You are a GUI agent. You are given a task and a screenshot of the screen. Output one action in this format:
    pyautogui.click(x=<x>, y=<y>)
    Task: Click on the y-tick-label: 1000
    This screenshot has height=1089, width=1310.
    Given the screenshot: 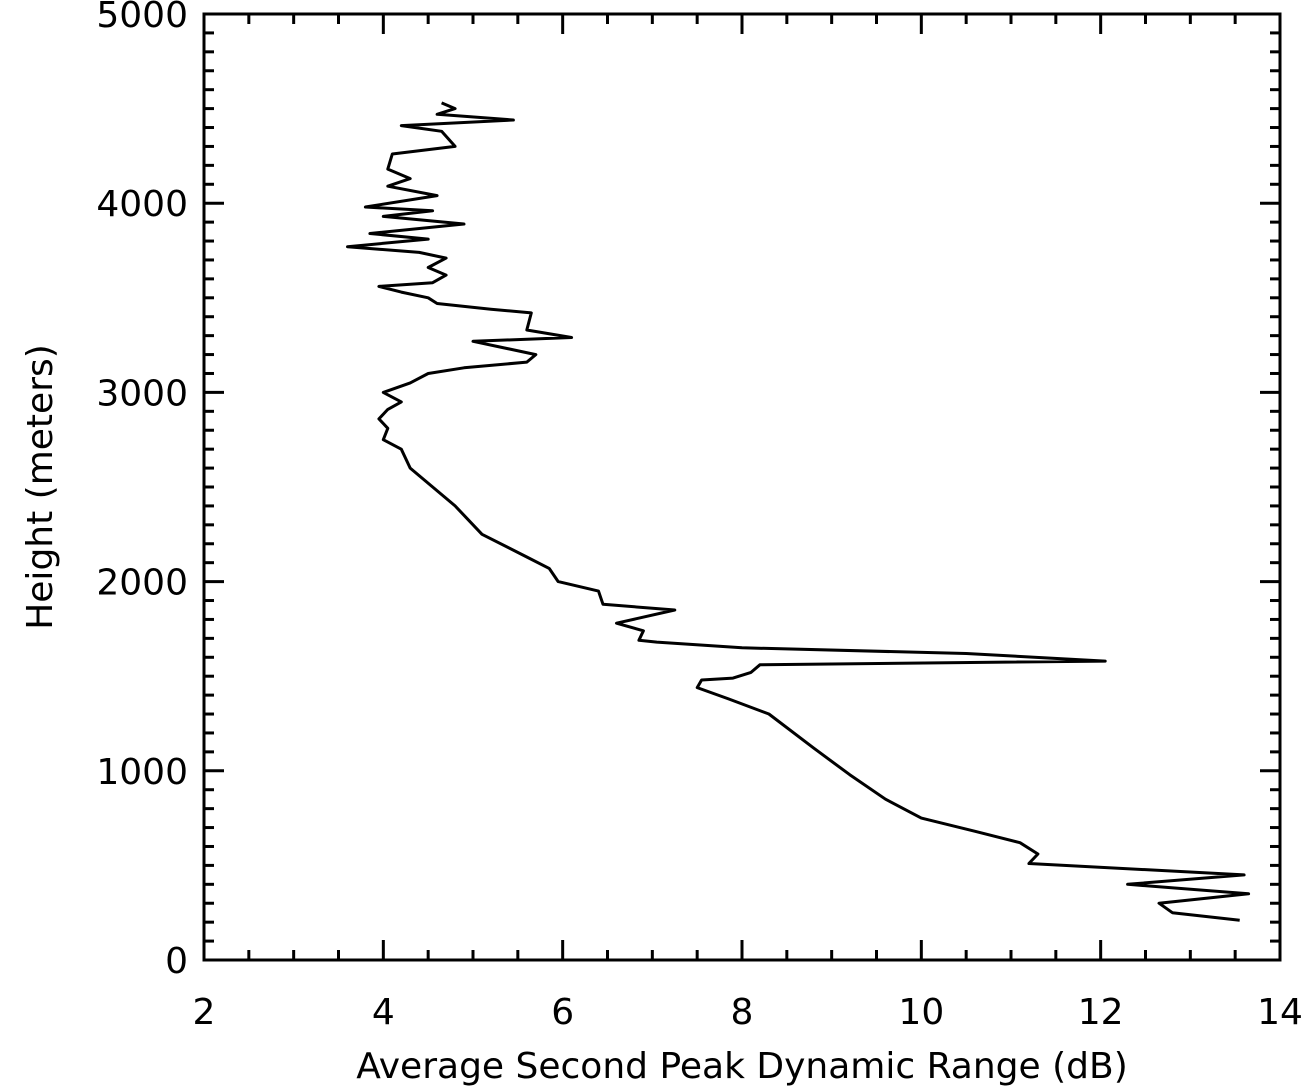 What is the action you would take?
    pyautogui.click(x=142, y=772)
    